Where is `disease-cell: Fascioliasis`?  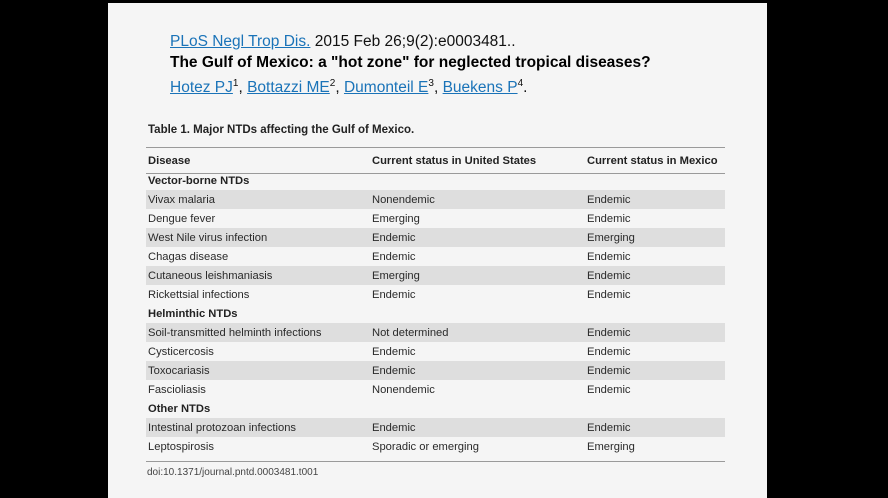
disease-cell: Fascioliasis is located at coordinates (177, 389).